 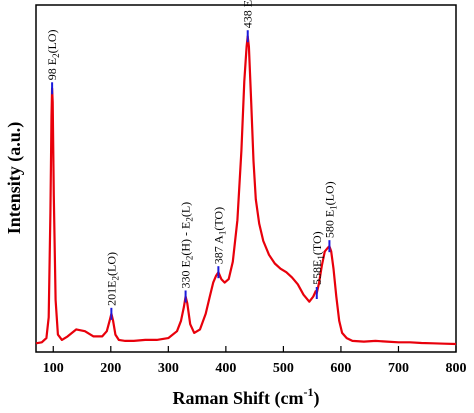 What do you see at coordinates (219, 235) in the screenshot?
I see `peak-label: 387 A1(TO)` at bounding box center [219, 235].